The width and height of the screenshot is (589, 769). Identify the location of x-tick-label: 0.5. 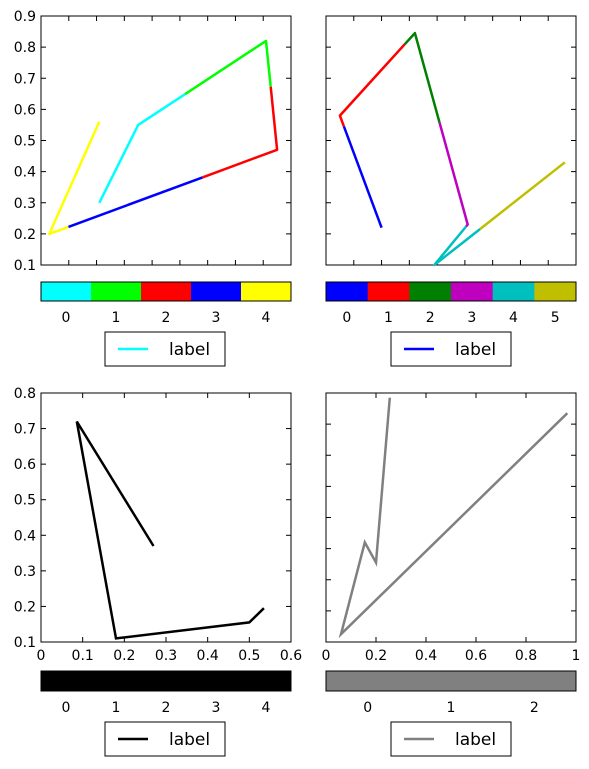
(249, 656).